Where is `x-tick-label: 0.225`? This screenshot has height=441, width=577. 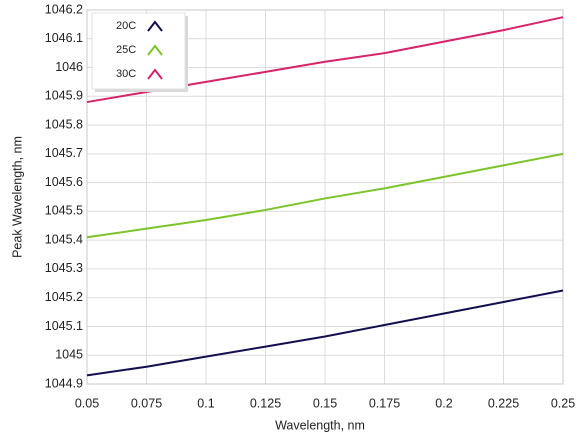 x-tick-label: 0.225 is located at coordinates (503, 403).